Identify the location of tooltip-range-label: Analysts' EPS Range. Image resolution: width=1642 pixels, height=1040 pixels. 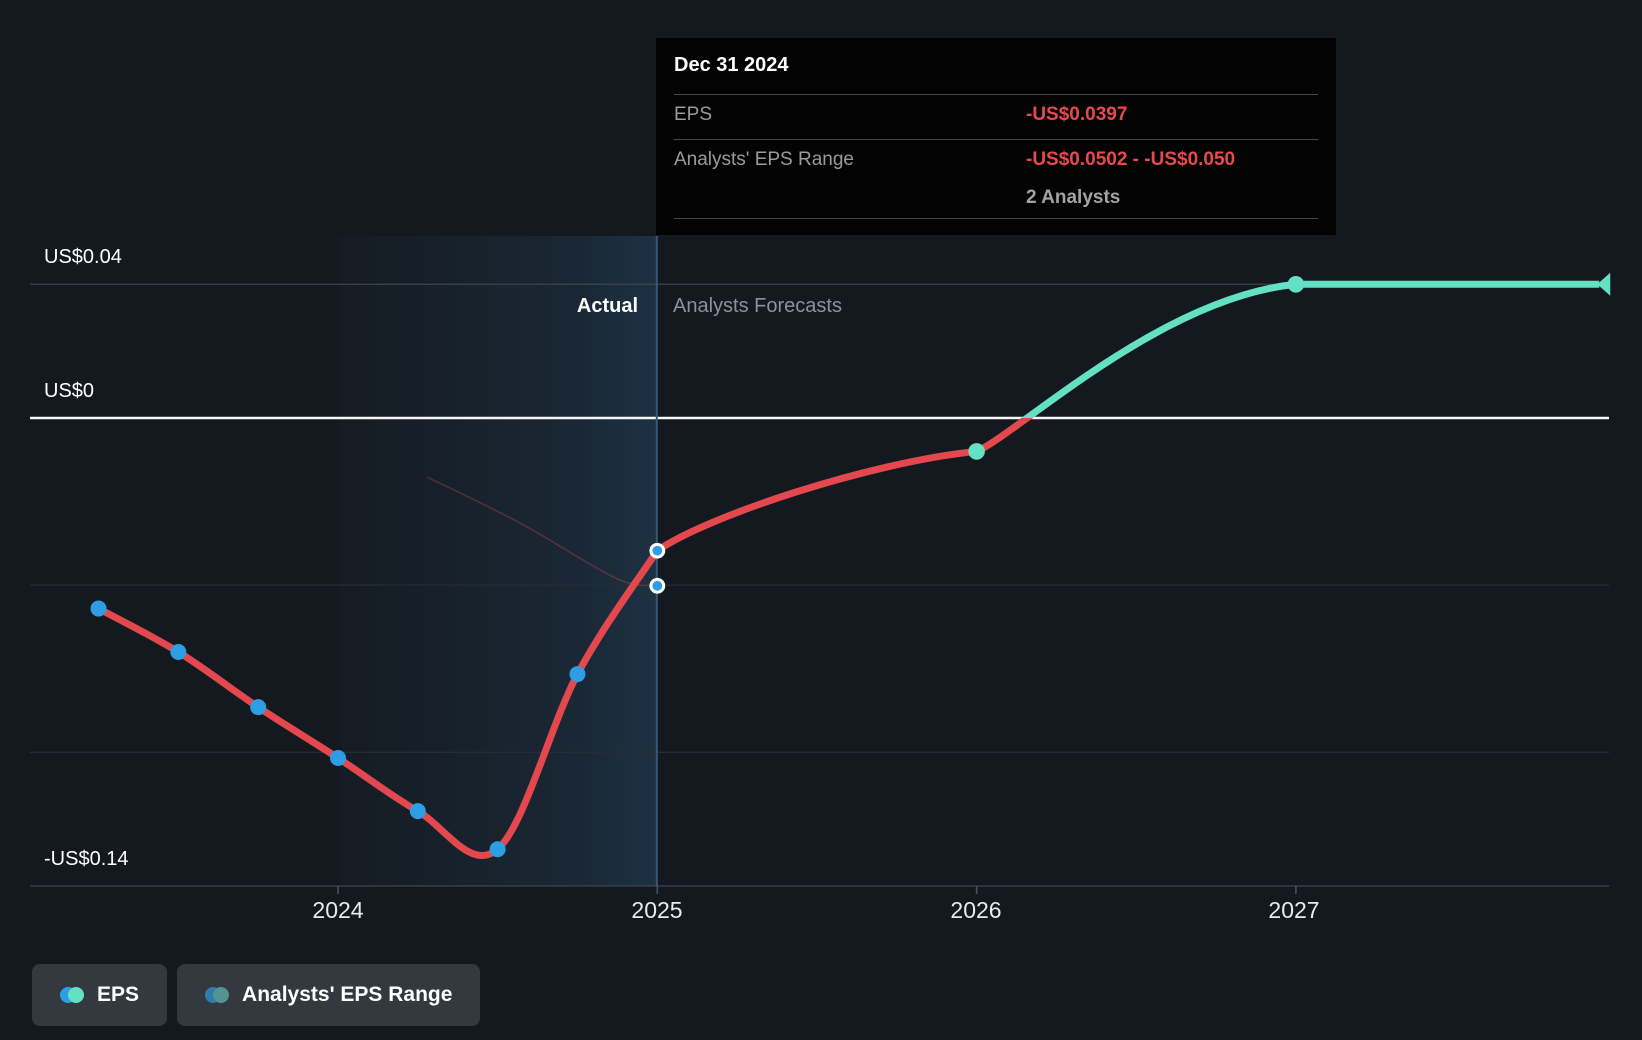
(764, 159).